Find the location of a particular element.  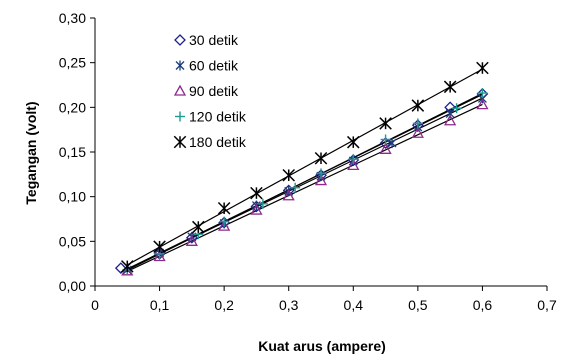

y-tick-label: 0,30 is located at coordinates (72, 18).